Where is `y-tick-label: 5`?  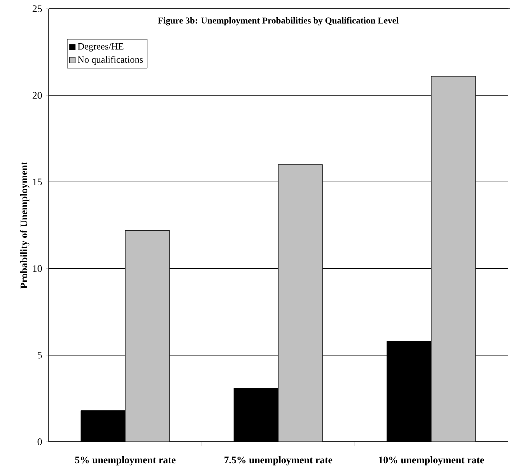
y-tick-label: 5 is located at coordinates (40, 355).